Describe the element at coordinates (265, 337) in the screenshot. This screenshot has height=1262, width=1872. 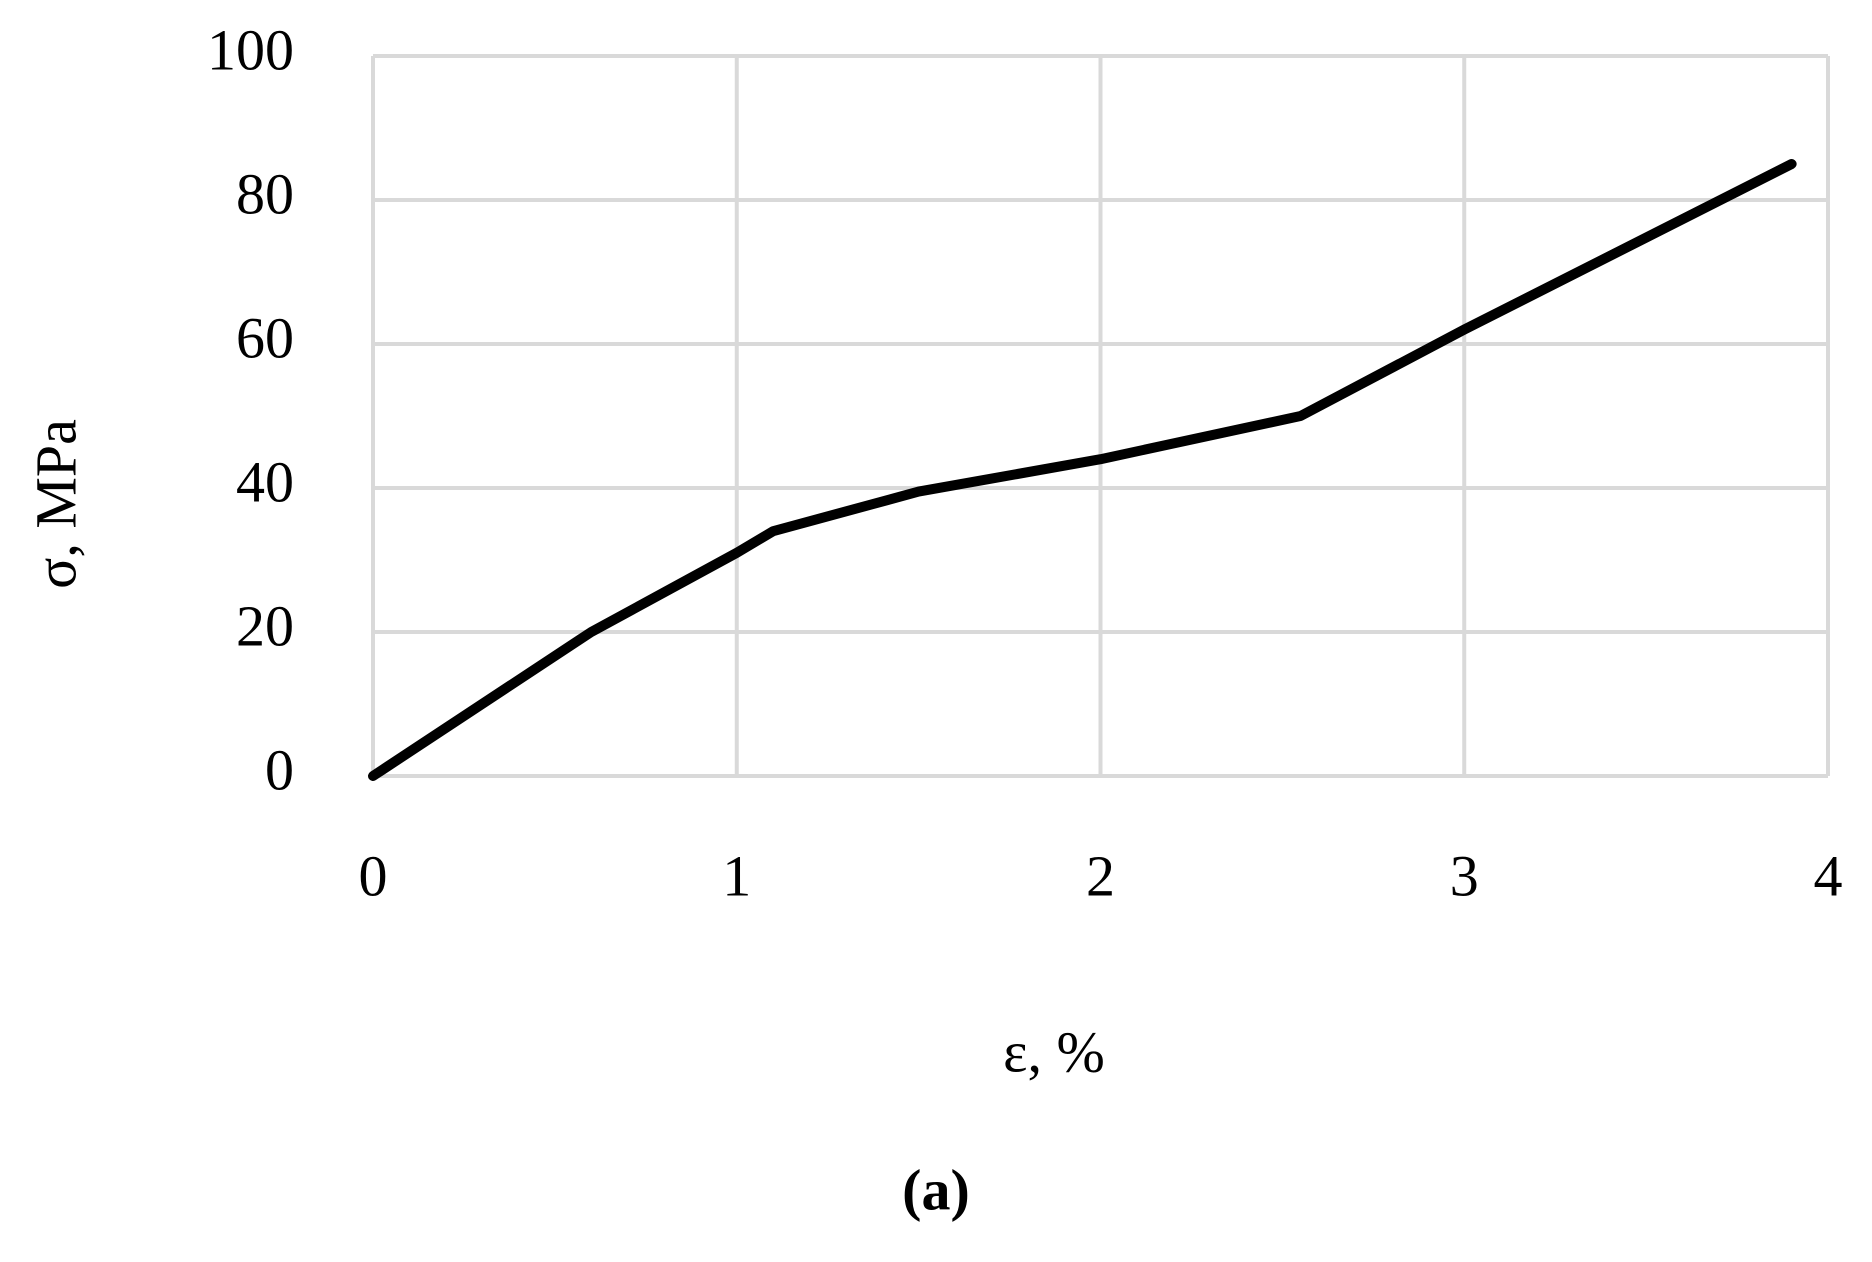
I see `y-tick-label: 60` at that location.